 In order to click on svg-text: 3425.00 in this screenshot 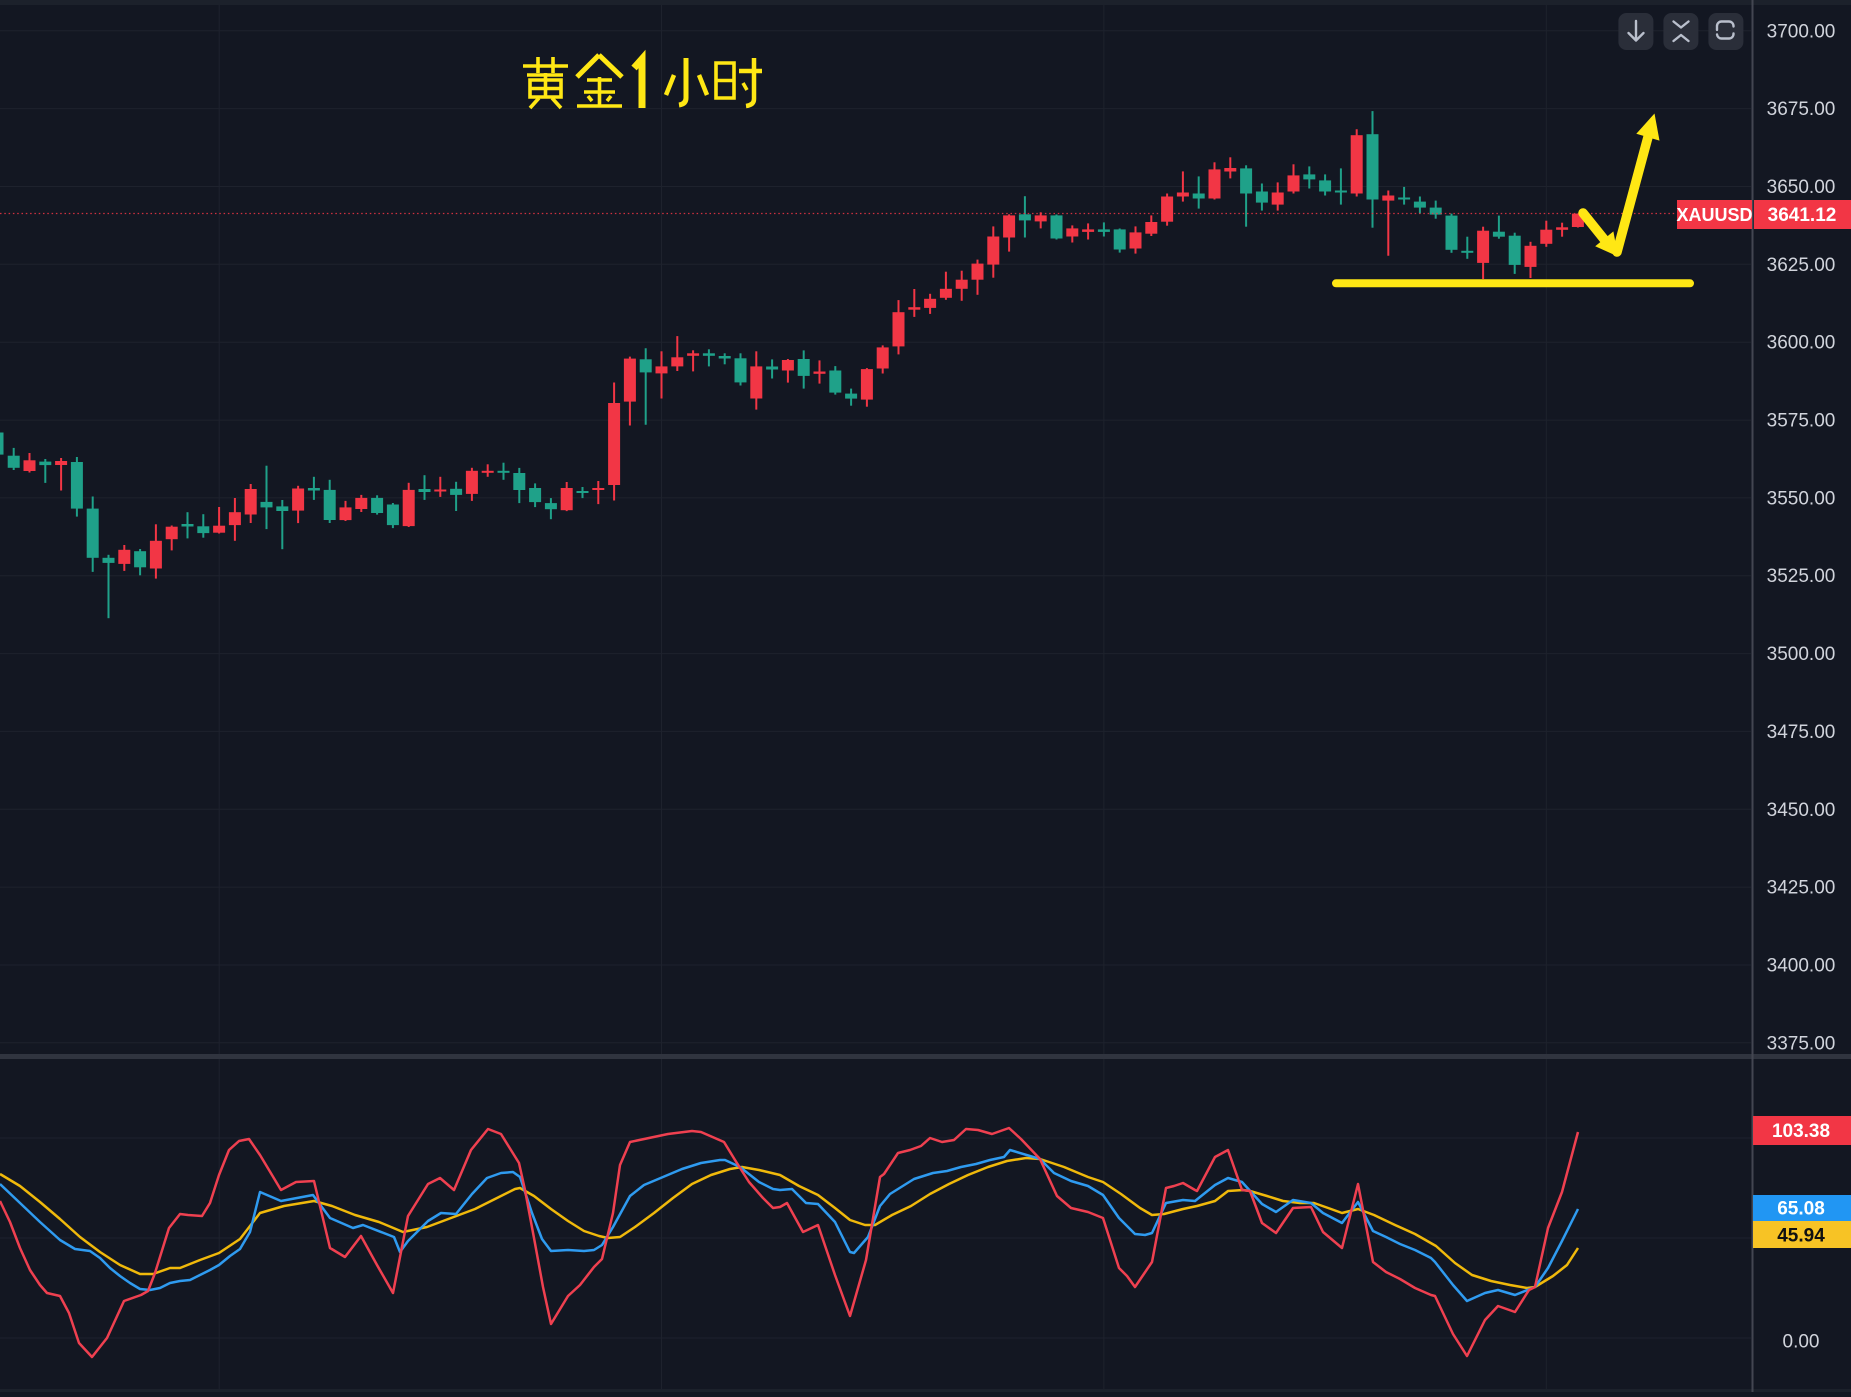, I will do `click(1801, 888)`.